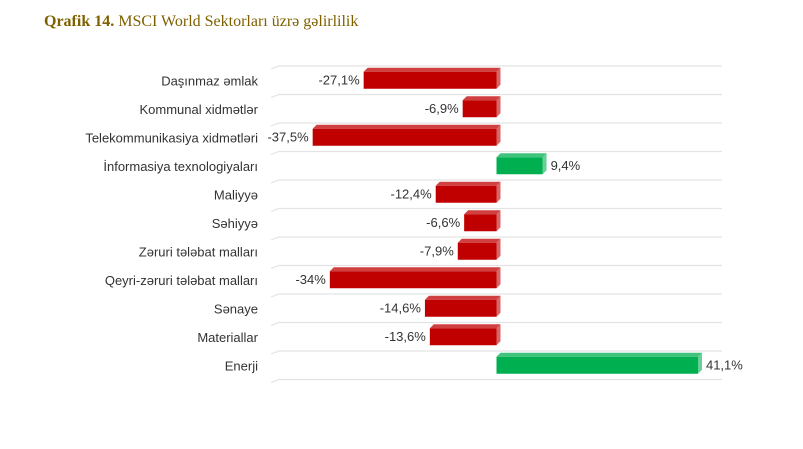  What do you see at coordinates (209, 81) in the screenshot?
I see `y-tick-label: Daşınmaz əmlak` at bounding box center [209, 81].